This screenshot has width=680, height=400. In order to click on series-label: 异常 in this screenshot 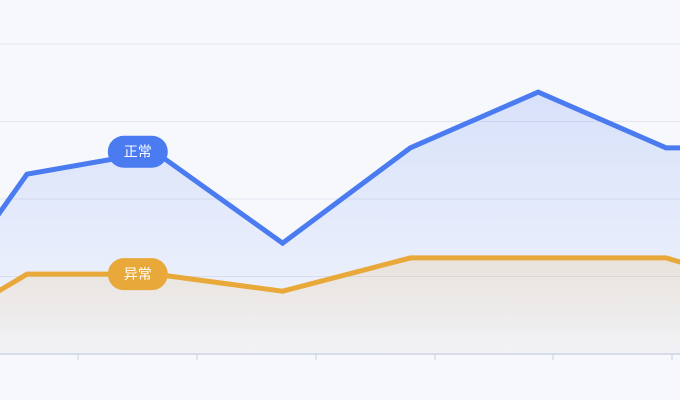, I will do `click(137, 274)`.